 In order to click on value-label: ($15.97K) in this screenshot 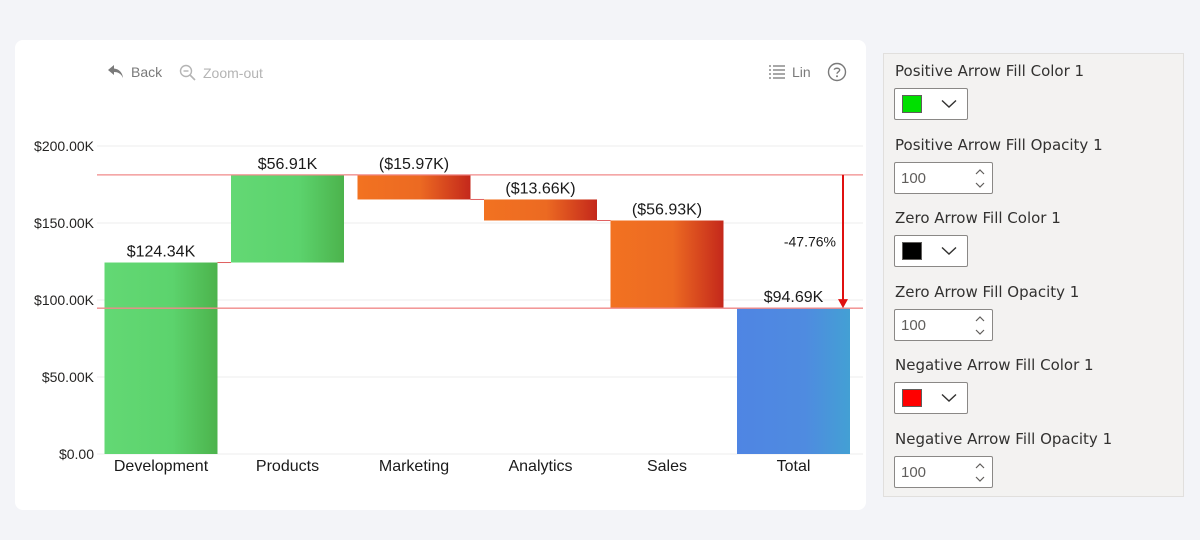, I will do `click(414, 164)`.